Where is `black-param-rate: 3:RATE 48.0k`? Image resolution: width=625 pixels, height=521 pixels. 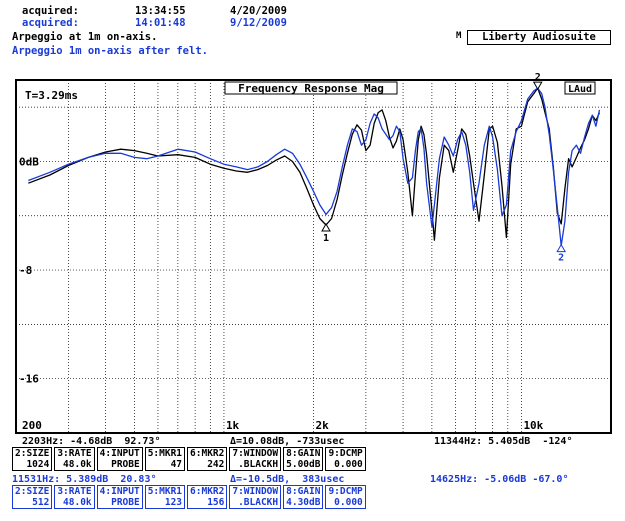 black-param-rate: 3:RATE 48.0k is located at coordinates (74, 459).